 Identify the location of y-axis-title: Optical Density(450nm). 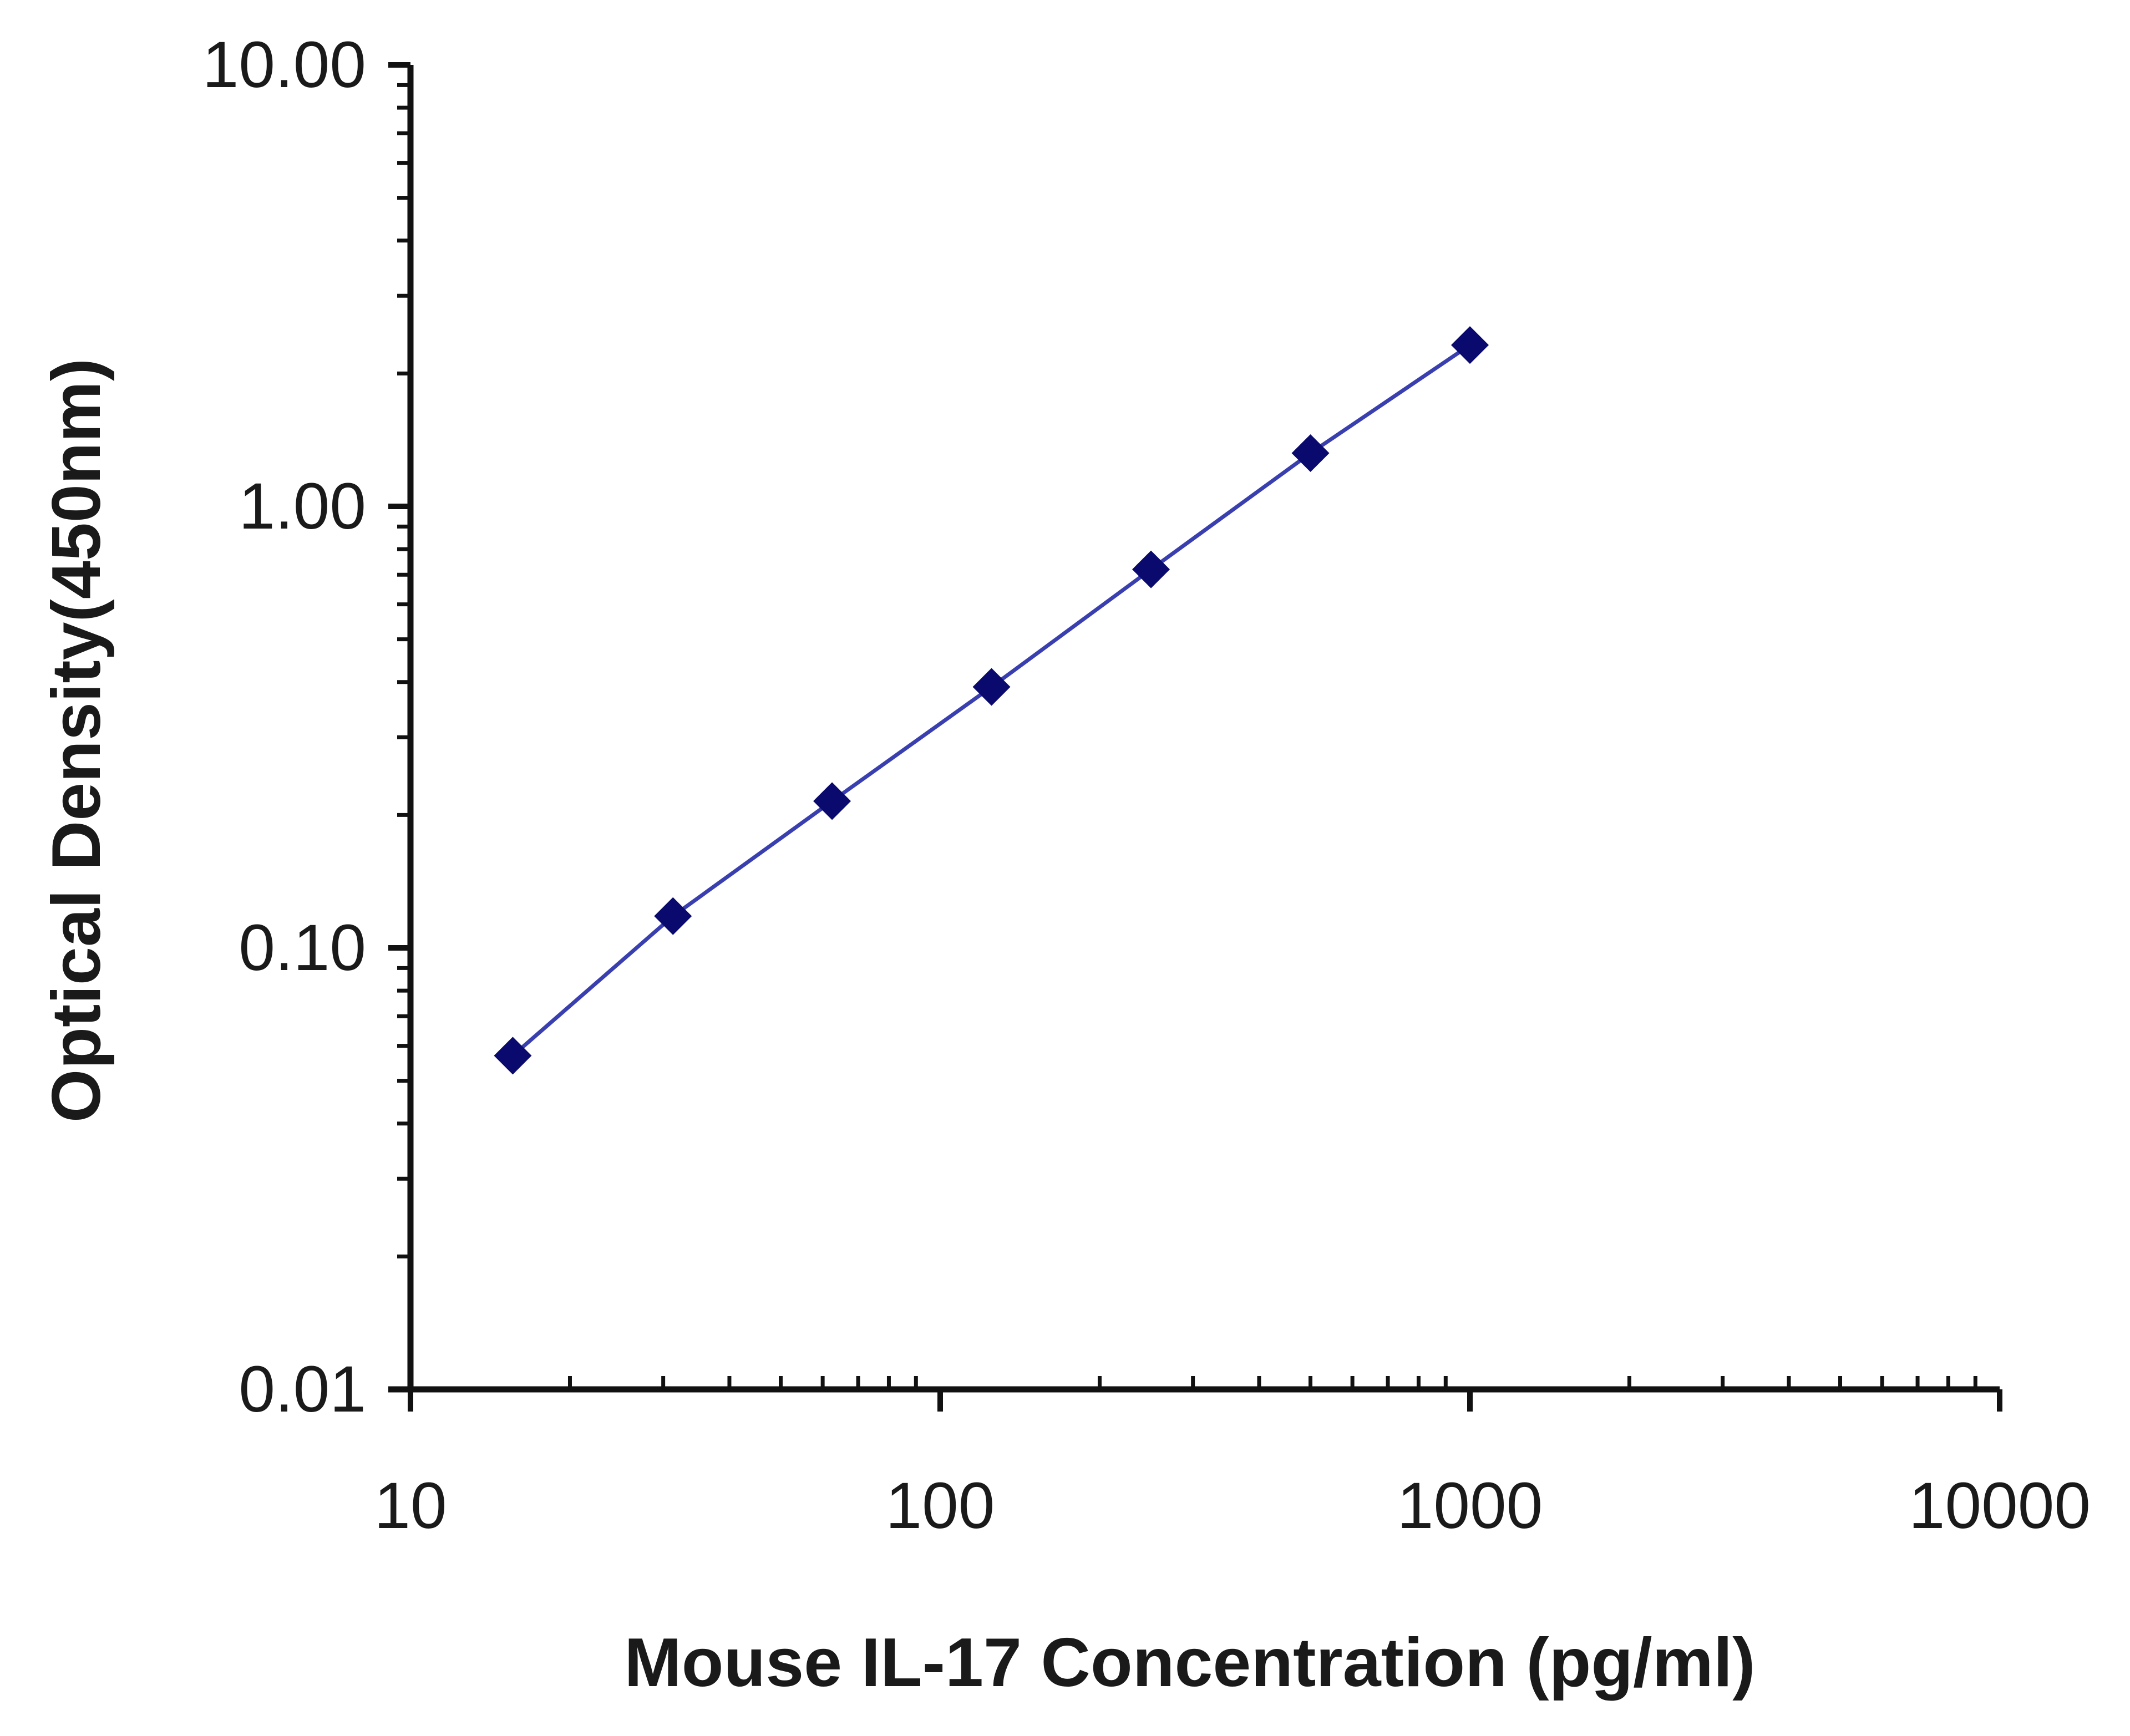
(77, 740).